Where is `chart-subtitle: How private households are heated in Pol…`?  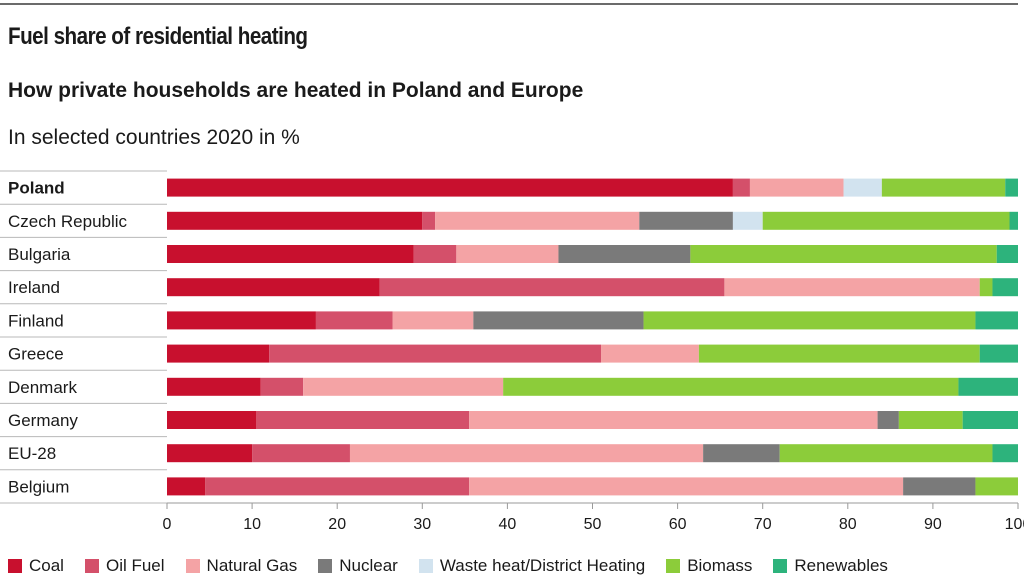
chart-subtitle: How private households are heated in Pol… is located at coordinates (296, 90).